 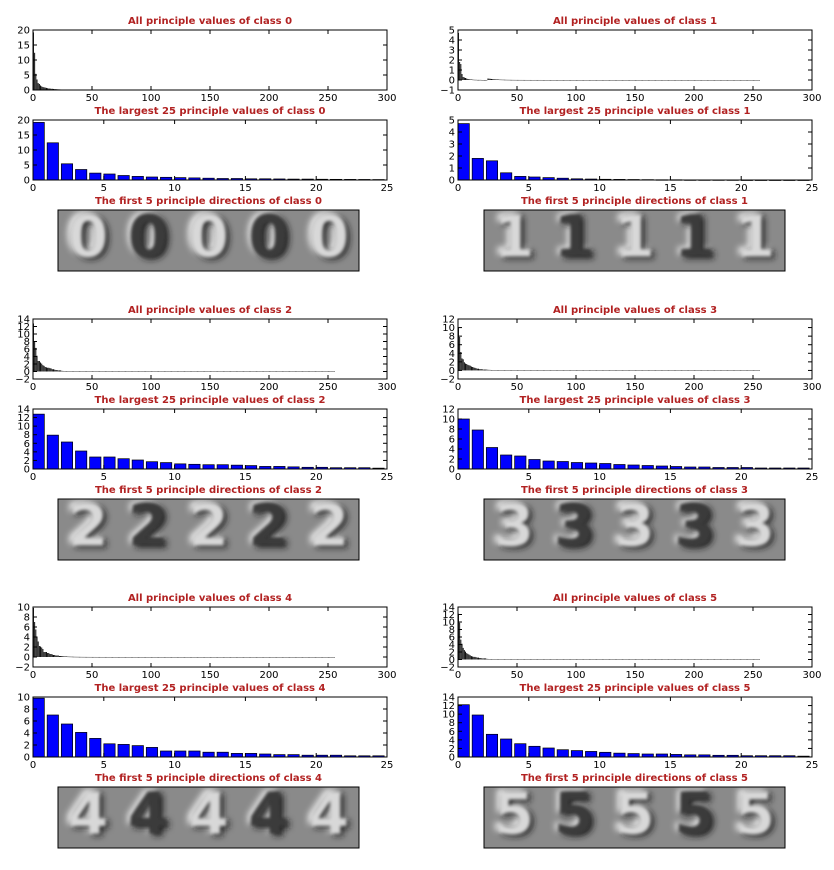 I want to click on x-tick-label: 150, so click(x=634, y=387).